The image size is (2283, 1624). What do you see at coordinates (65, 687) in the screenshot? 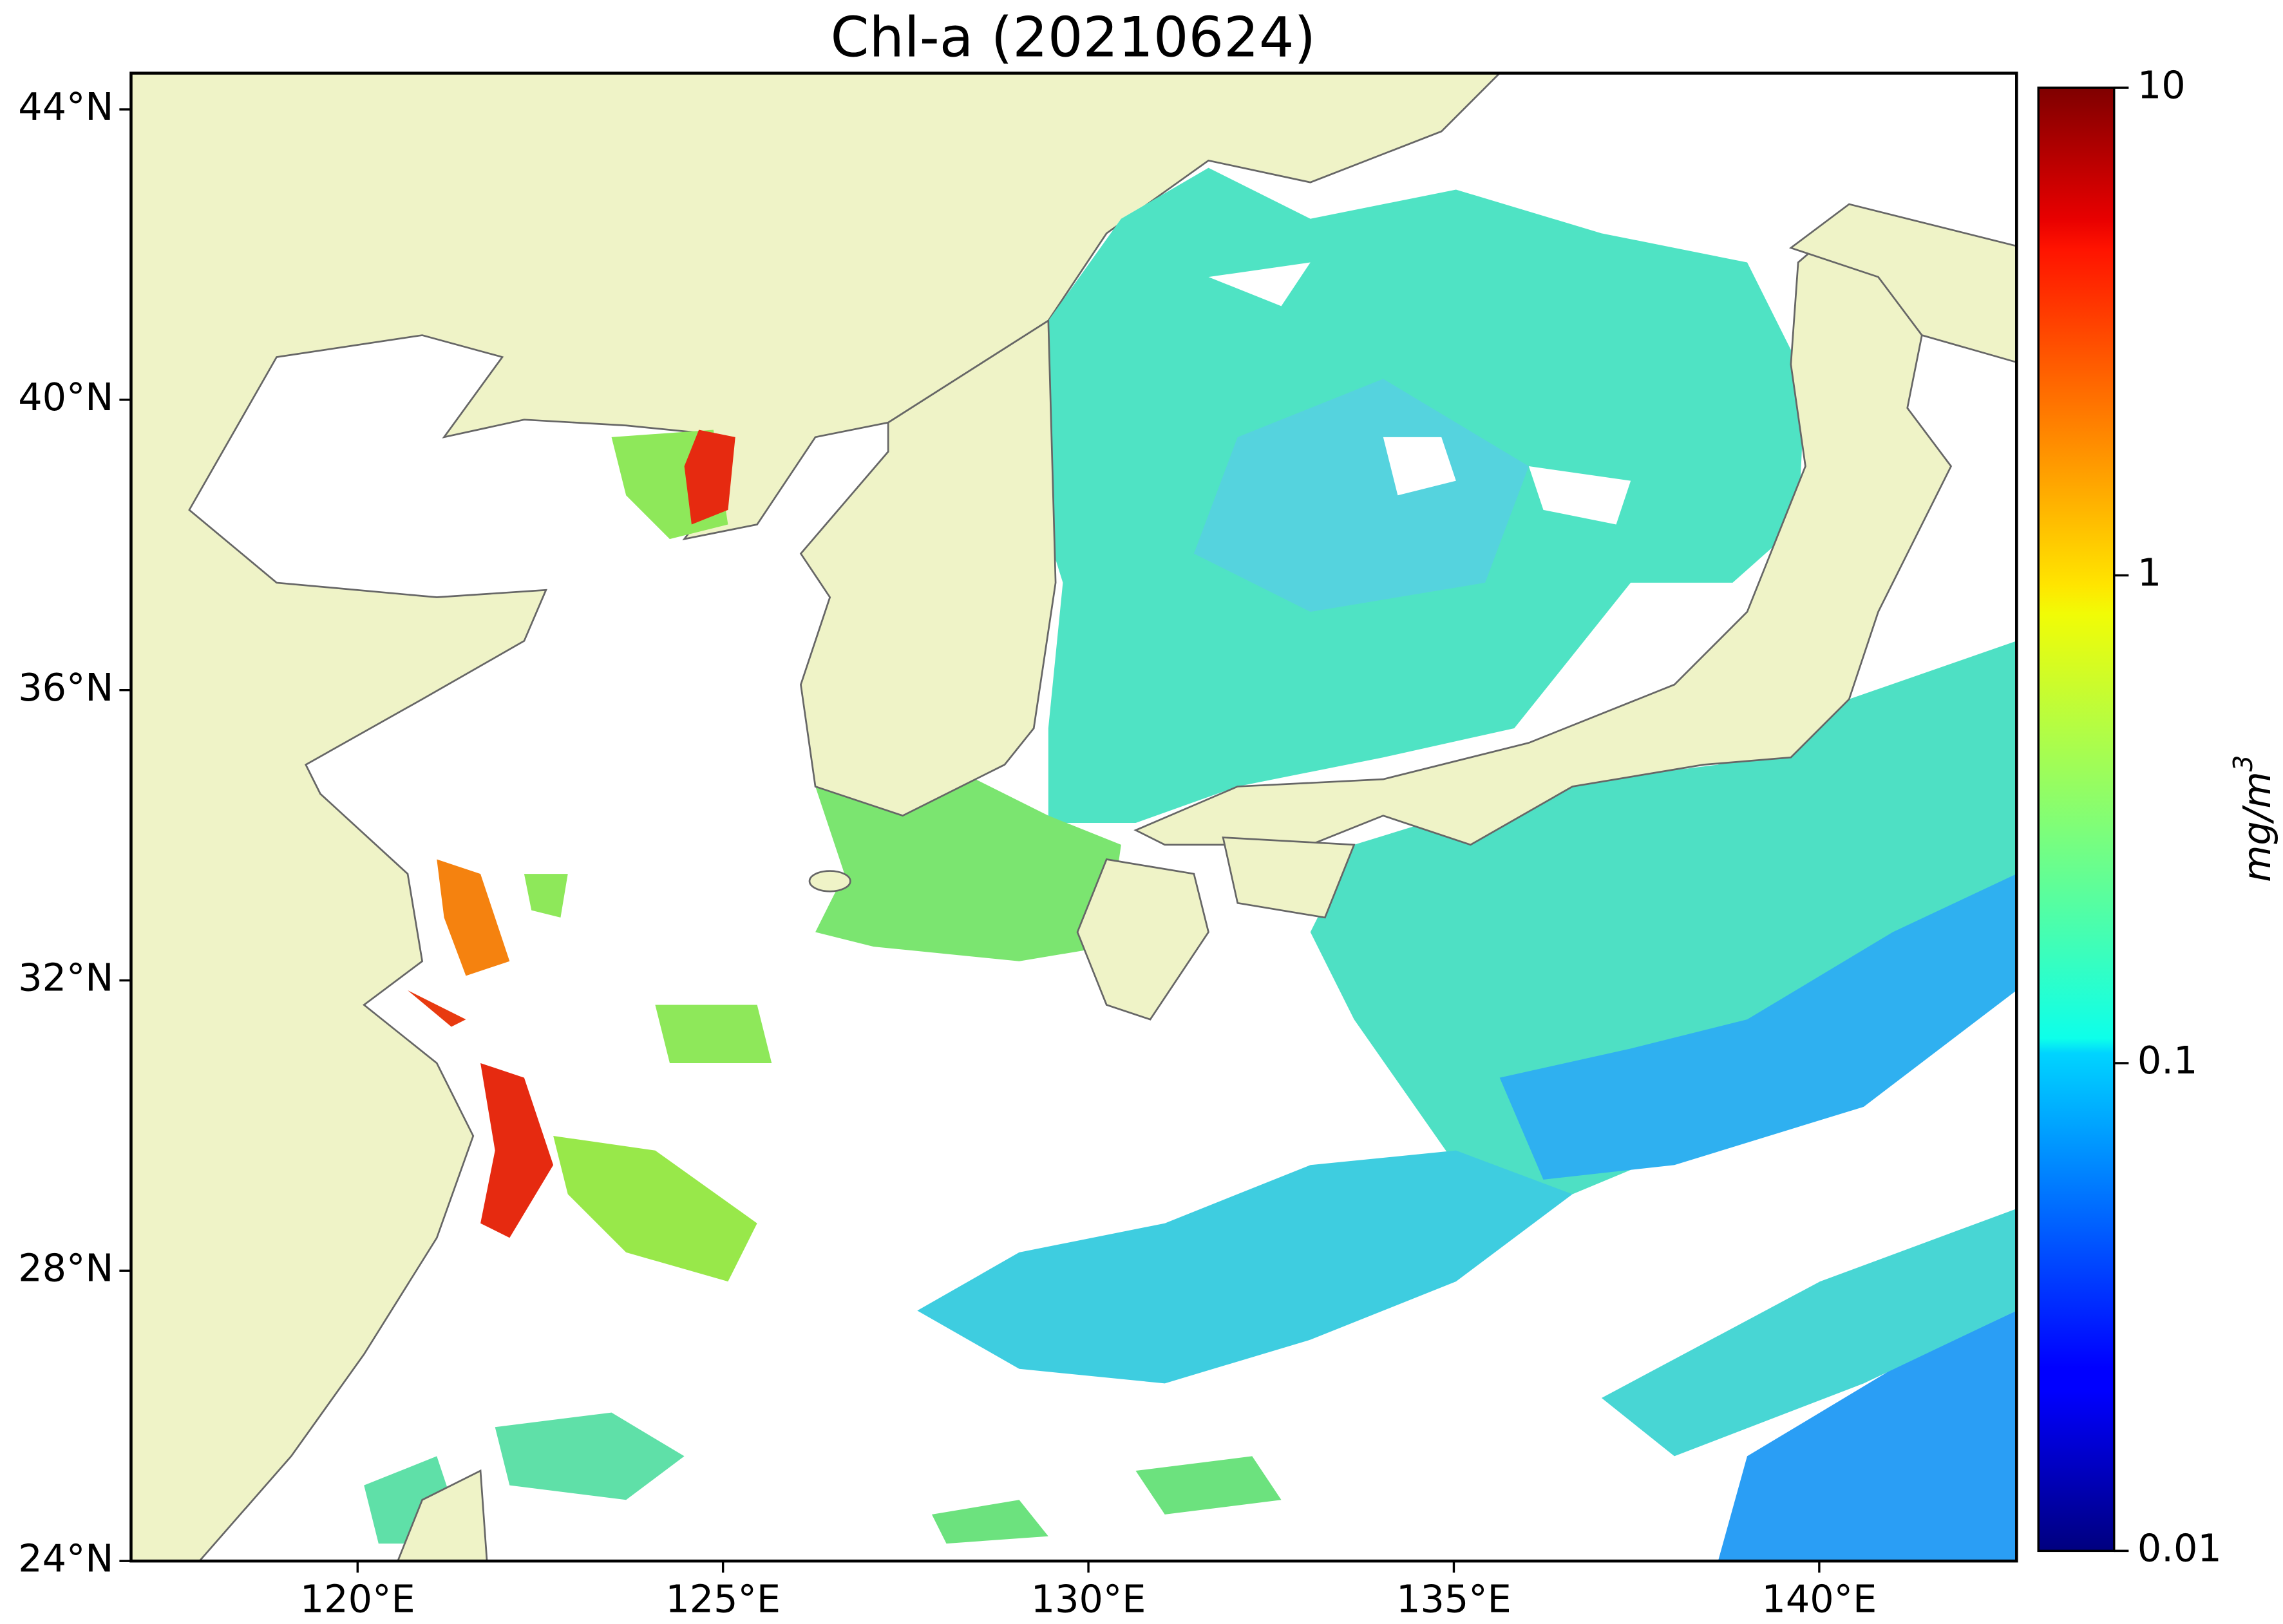
I see `y-tick-label: 36°N` at bounding box center [65, 687].